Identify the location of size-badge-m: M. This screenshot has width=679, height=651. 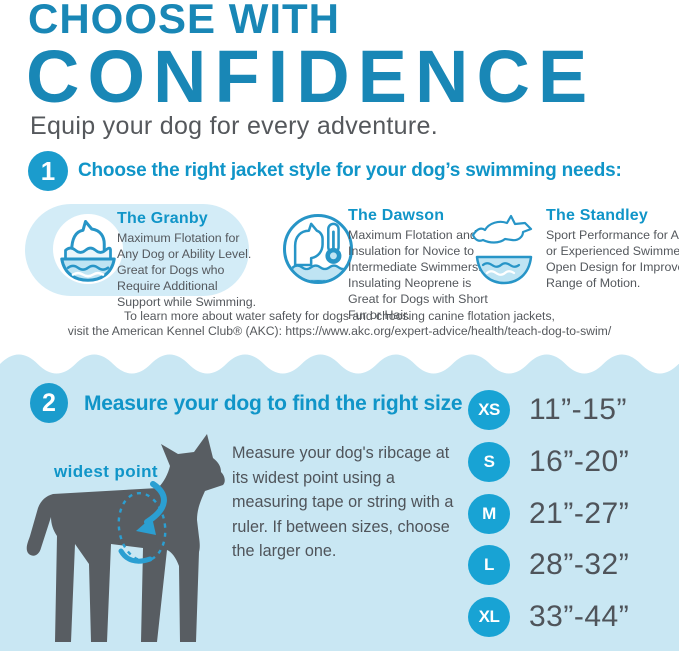
(489, 514).